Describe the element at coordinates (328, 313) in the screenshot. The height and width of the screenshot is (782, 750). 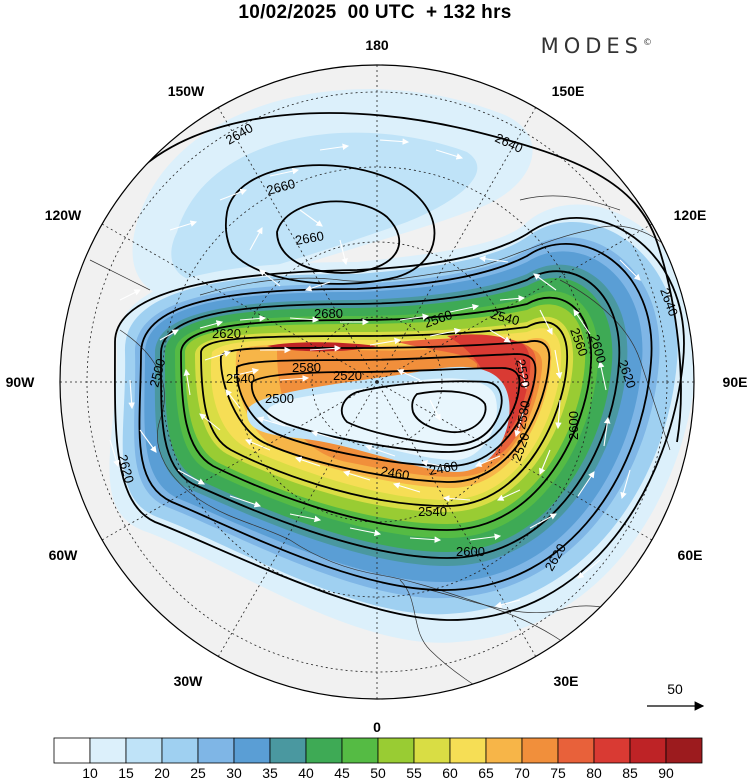
I see `contour-label: 2680` at that location.